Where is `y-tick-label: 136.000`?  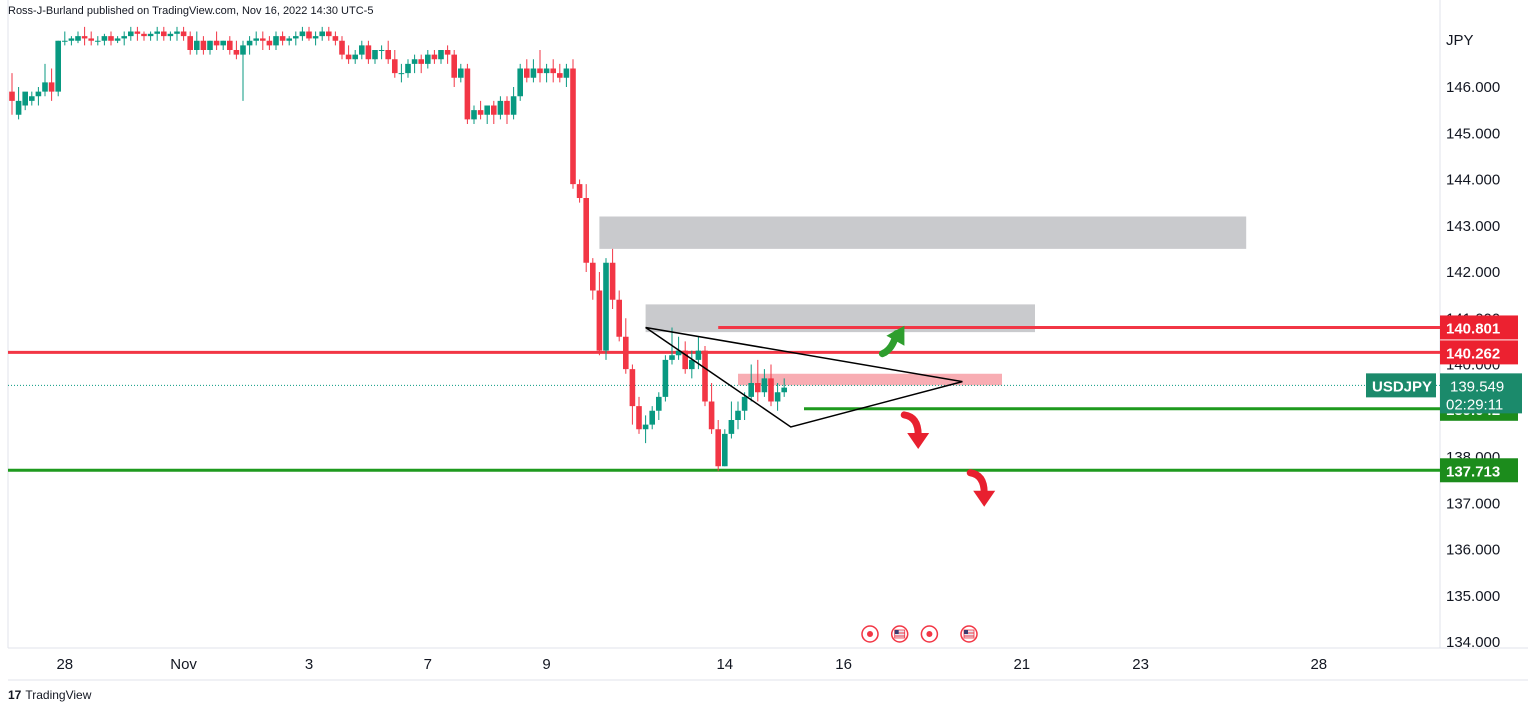
y-tick-label: 136.000 is located at coordinates (1473, 550).